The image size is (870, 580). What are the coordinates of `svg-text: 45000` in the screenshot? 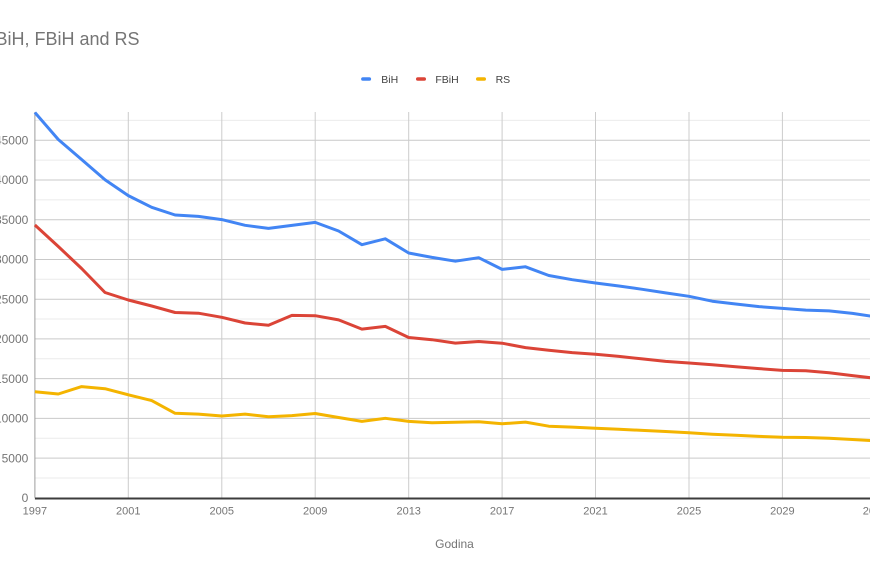 It's located at (14, 141).